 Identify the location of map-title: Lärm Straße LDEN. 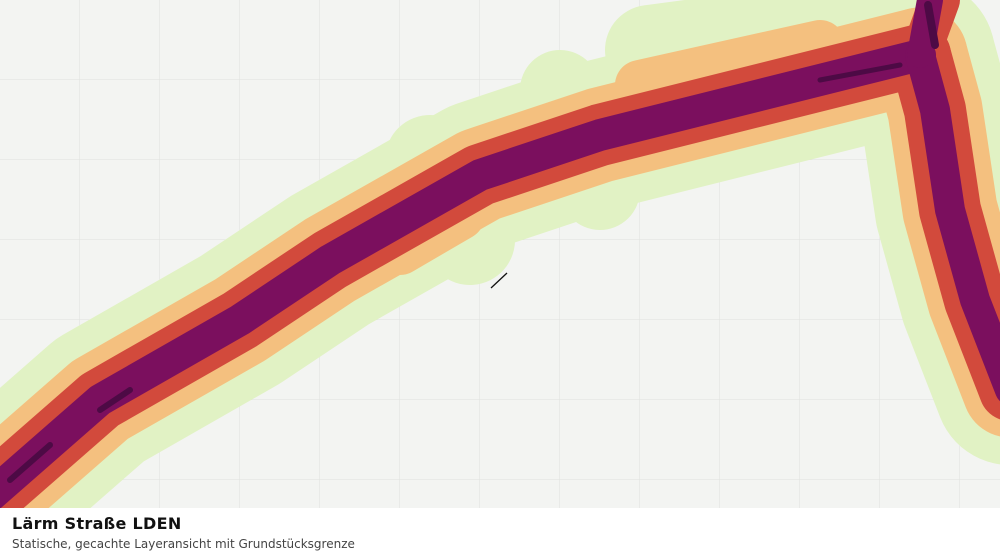
(97, 523).